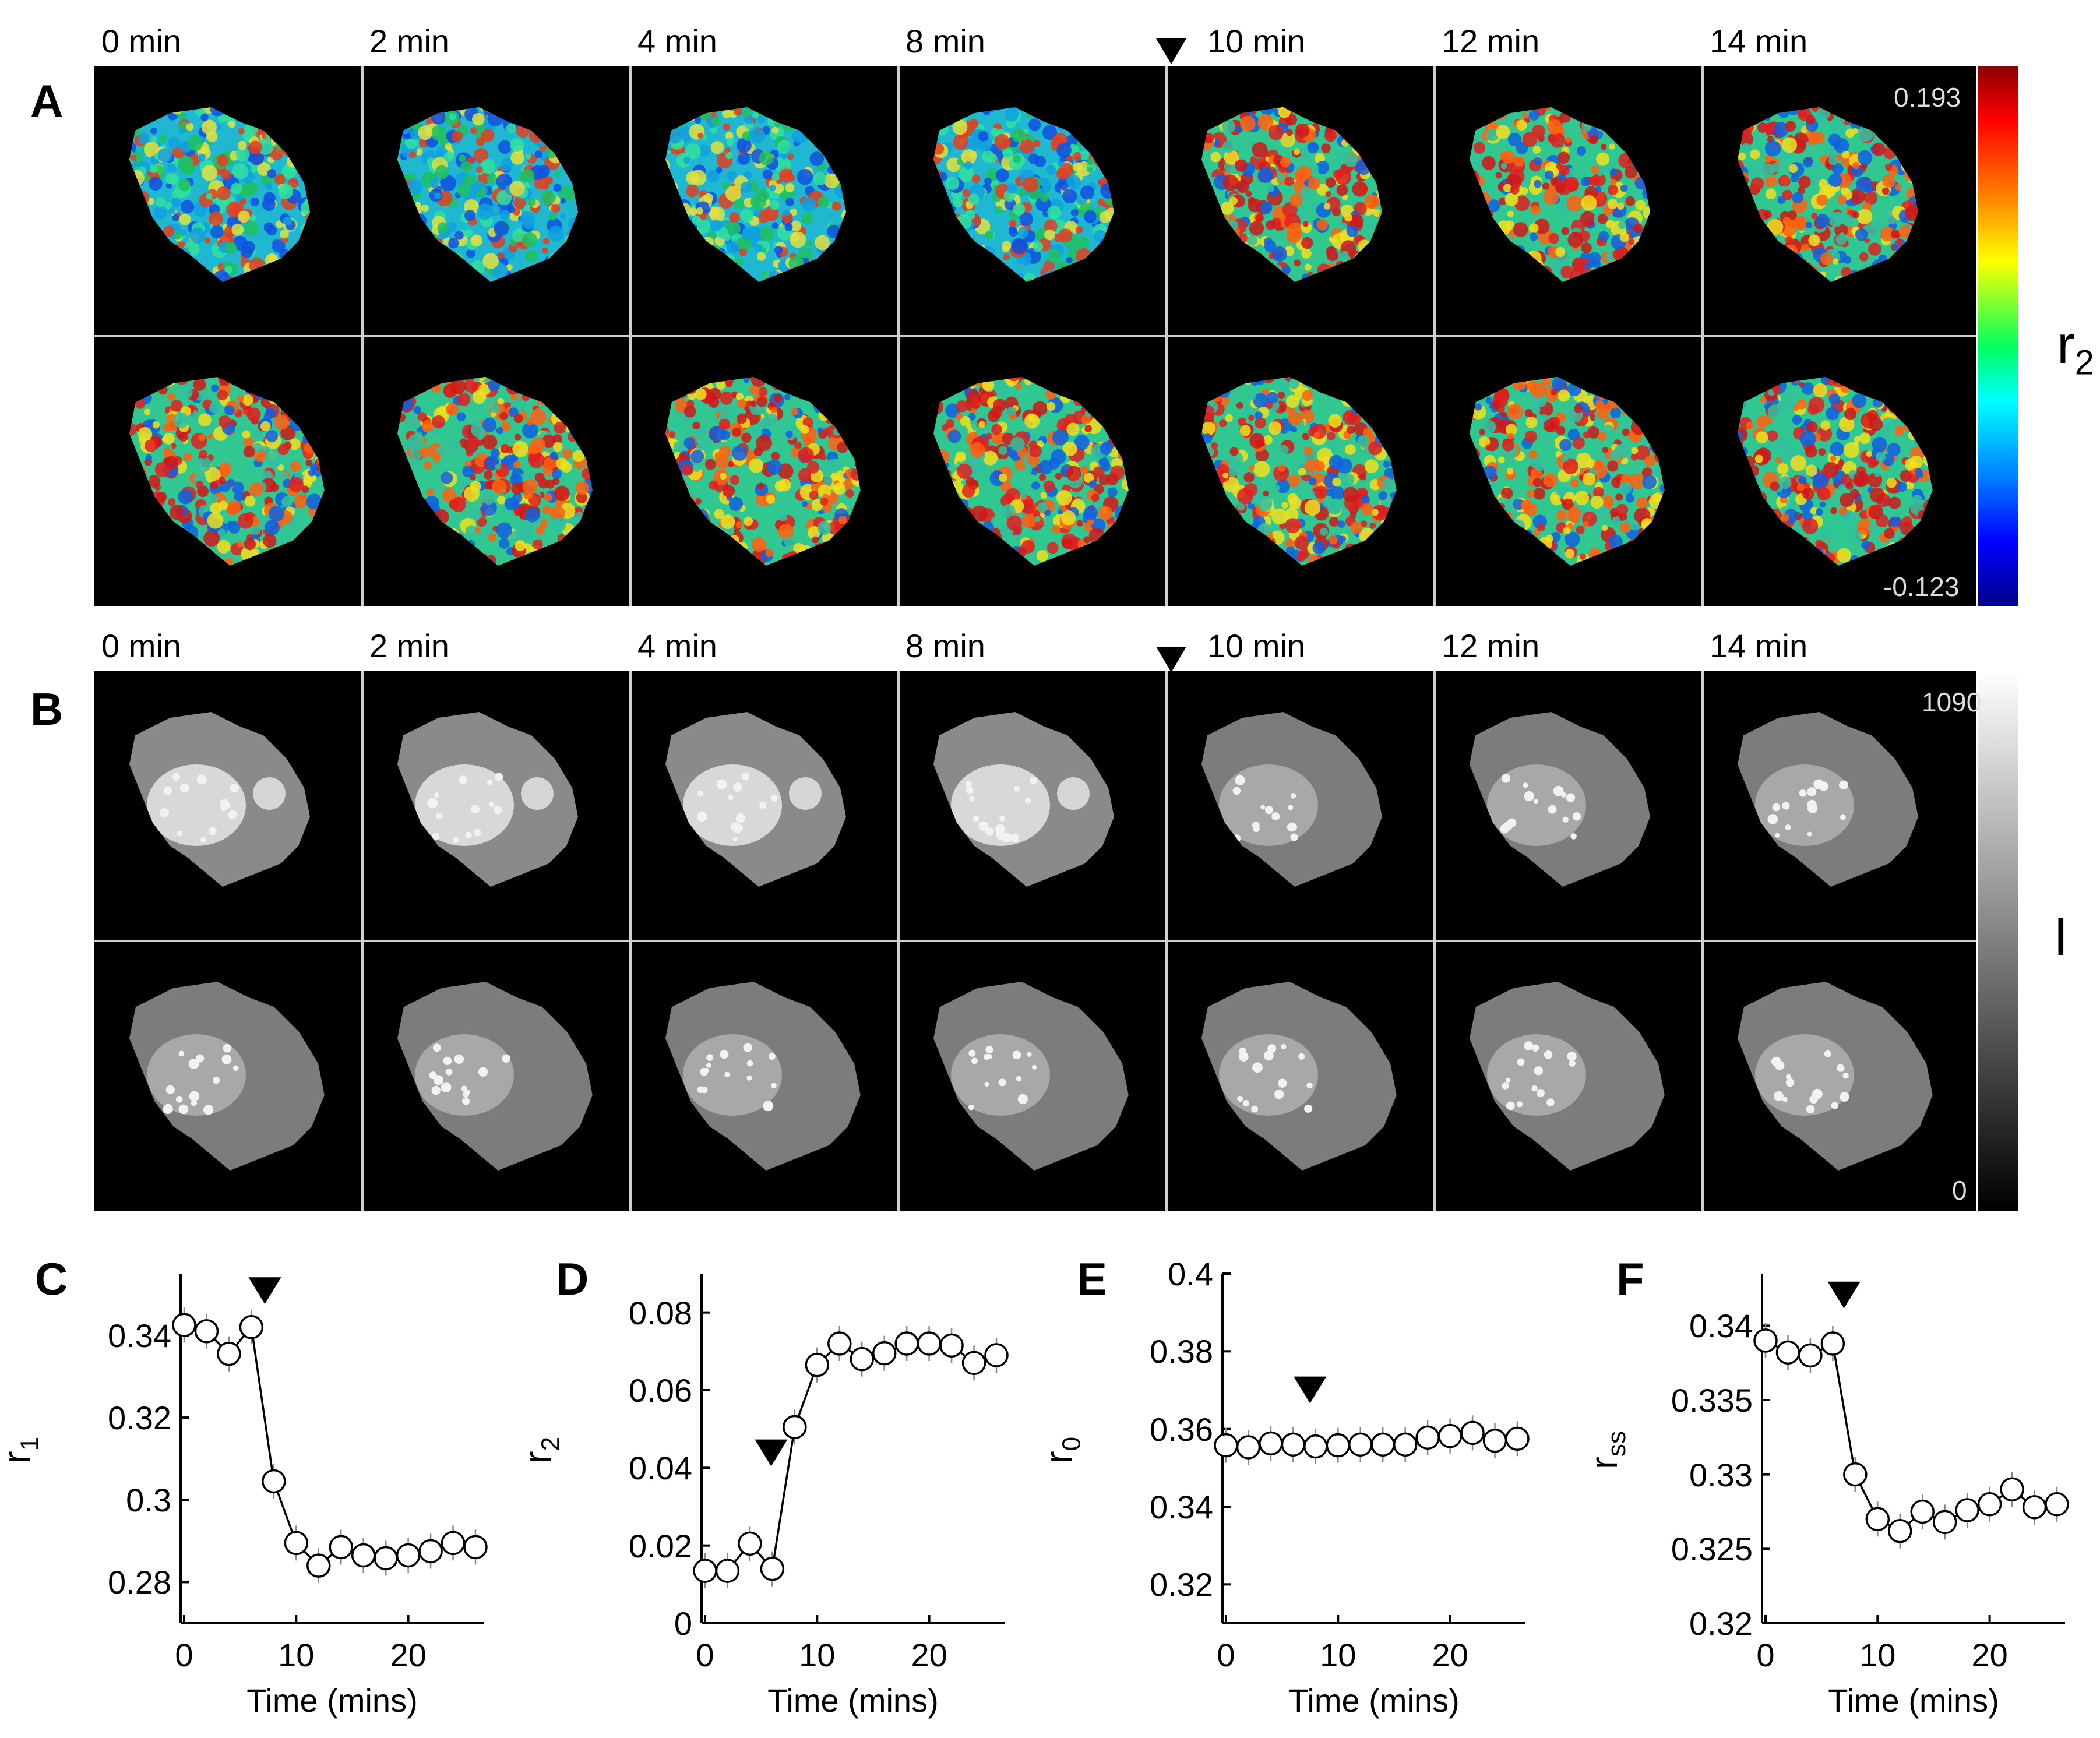 The image size is (2100, 1738). Describe the element at coordinates (572, 1279) in the screenshot. I see `panel-letter-d: D` at that location.